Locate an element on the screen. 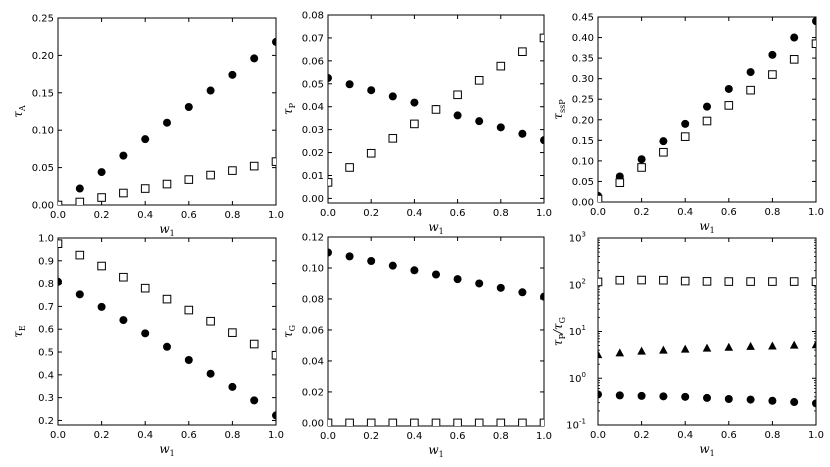 This screenshot has width=830, height=467. label-subscript: ssP is located at coordinates (562, 106).